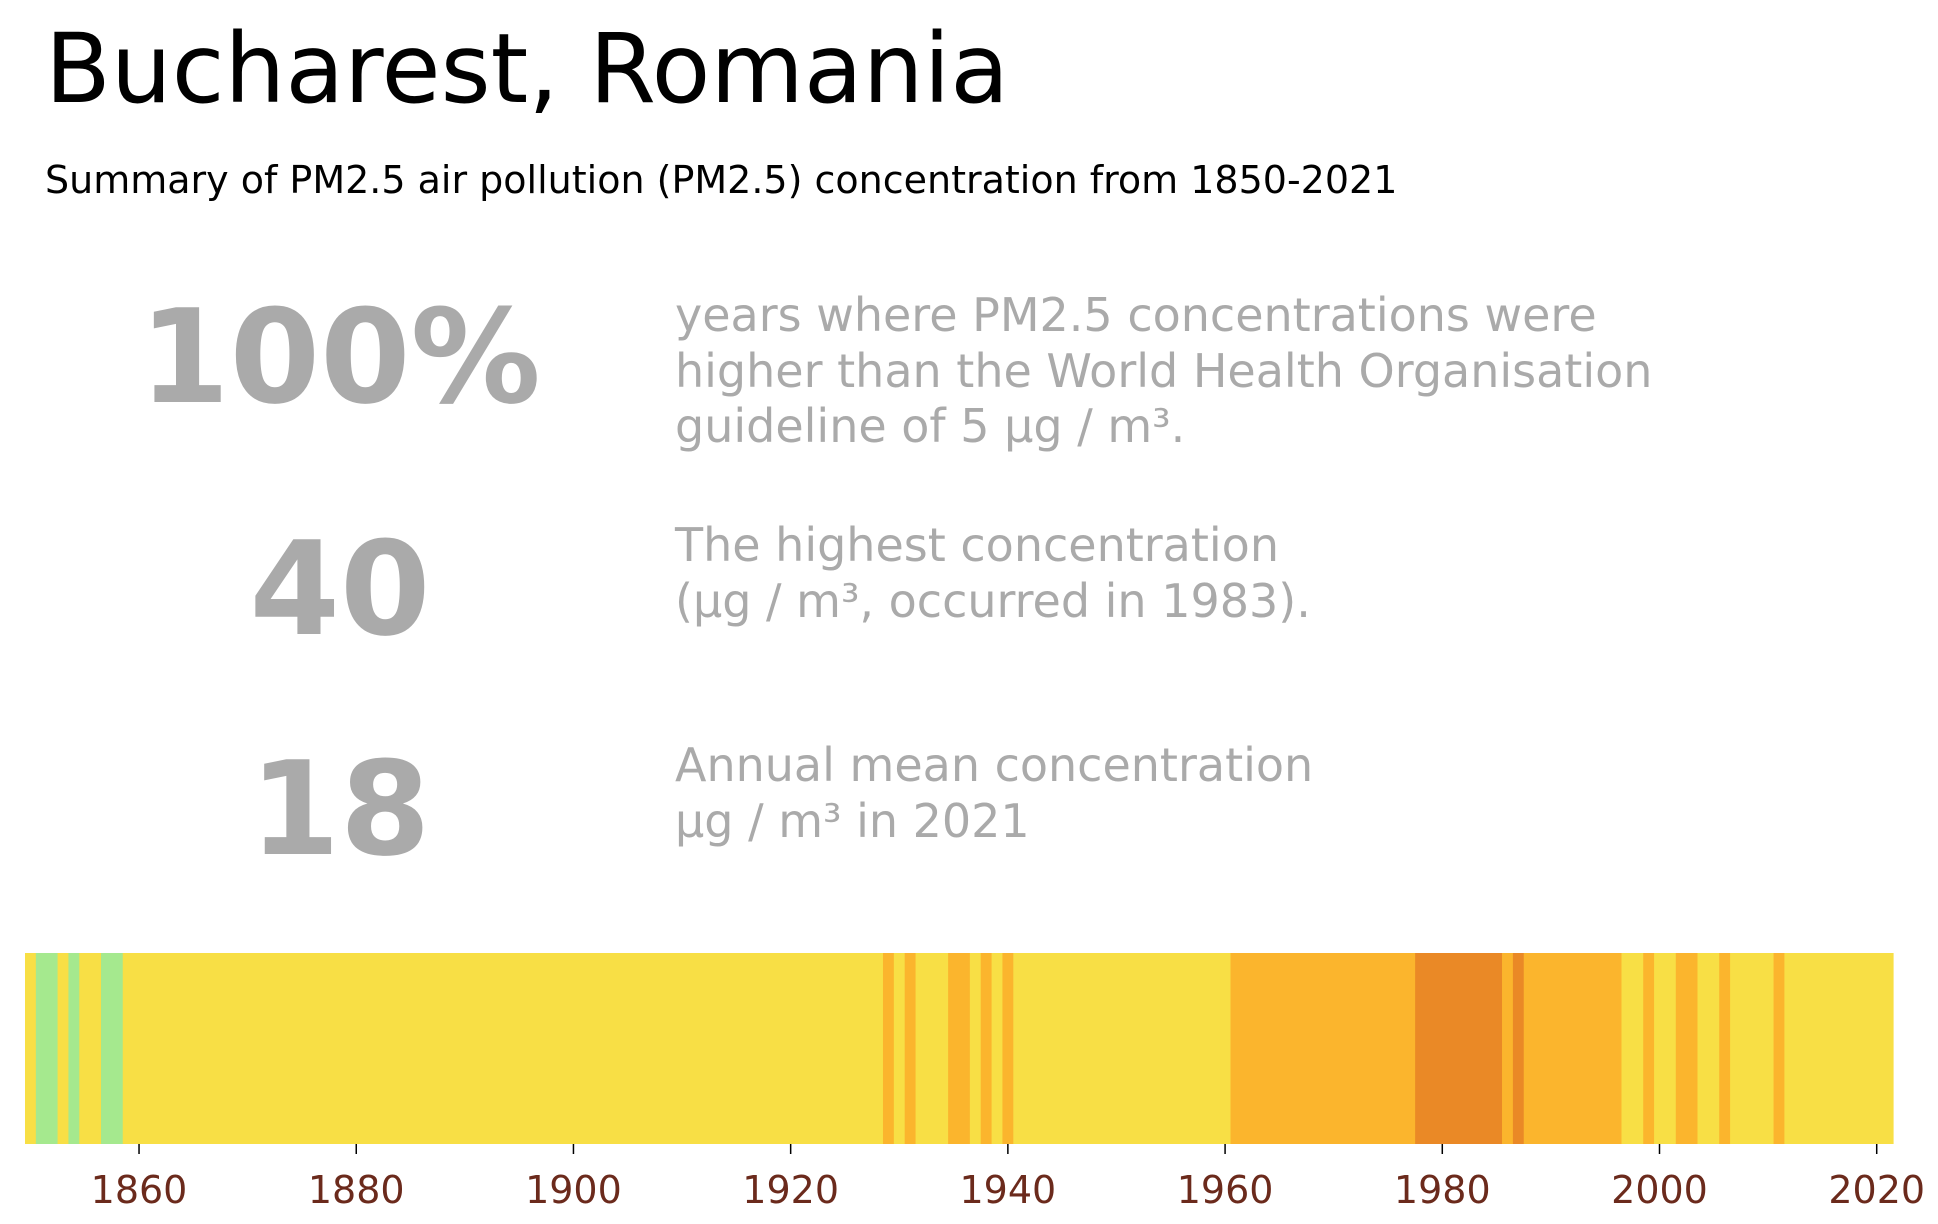 The height and width of the screenshot is (1224, 1938). What do you see at coordinates (1518, 1048) in the screenshot?
I see `stripe-band-1987-1987` at bounding box center [1518, 1048].